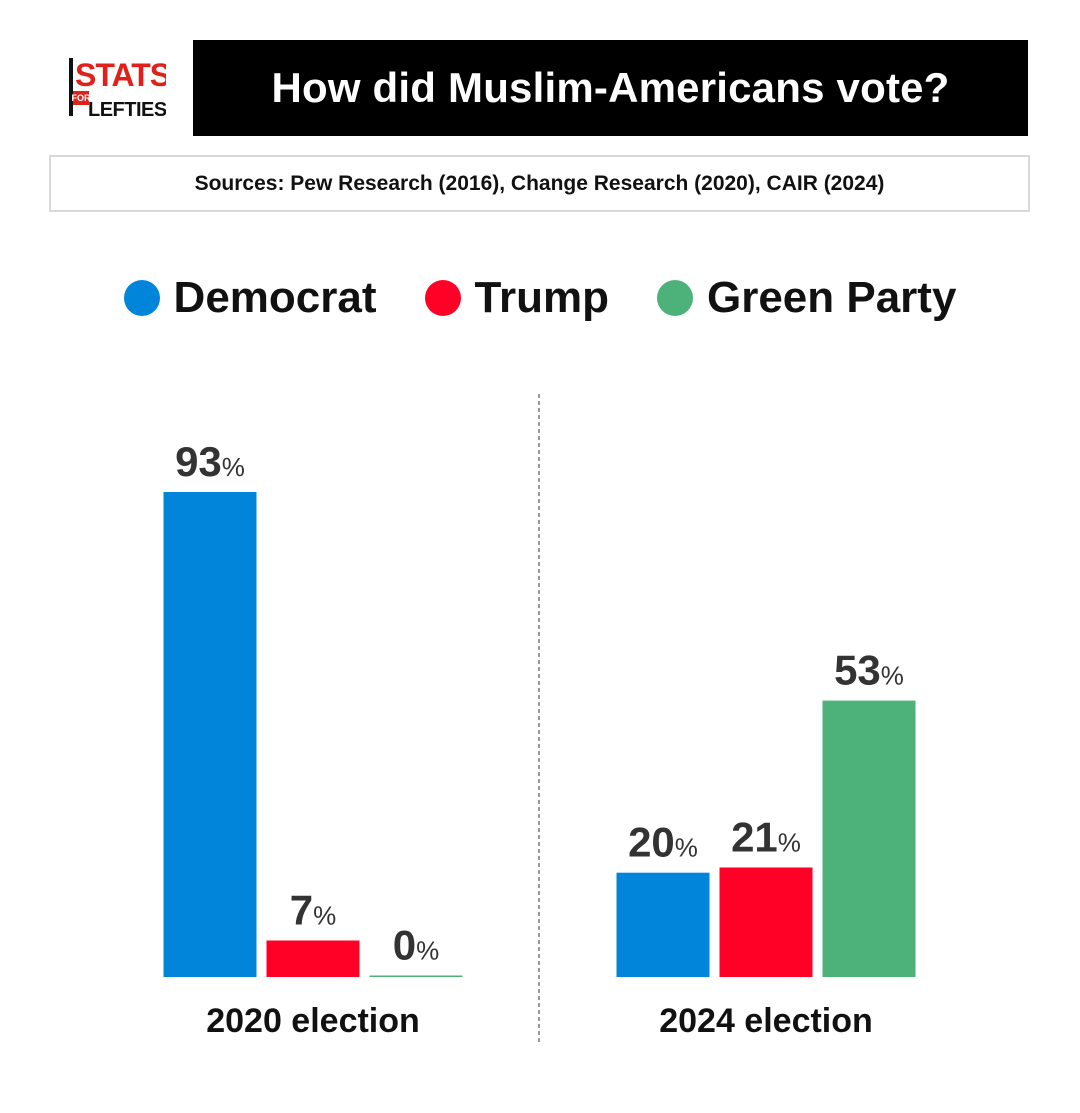  What do you see at coordinates (831, 297) in the screenshot?
I see `legend-label-green-party: Green Party` at bounding box center [831, 297].